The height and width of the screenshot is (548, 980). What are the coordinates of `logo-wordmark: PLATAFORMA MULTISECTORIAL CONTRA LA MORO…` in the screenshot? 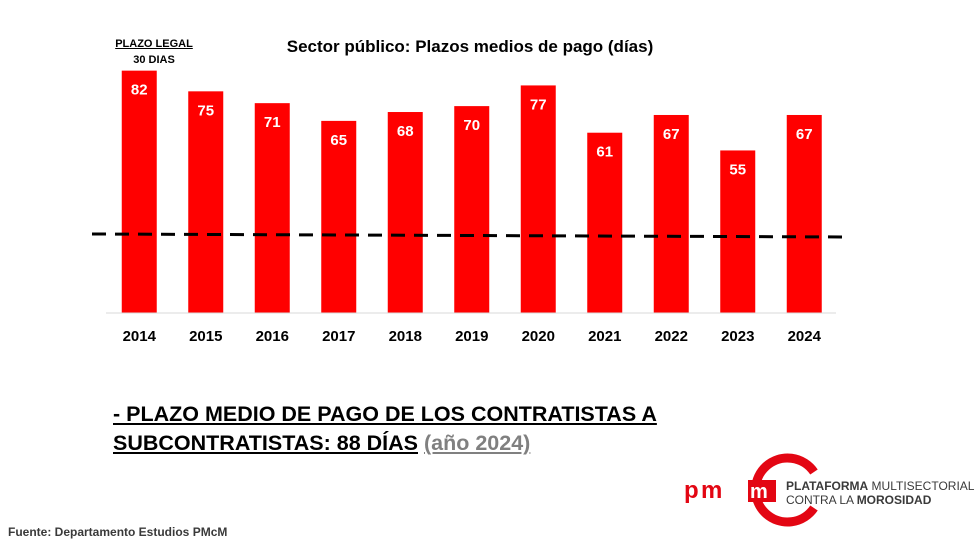 It's located at (880, 493).